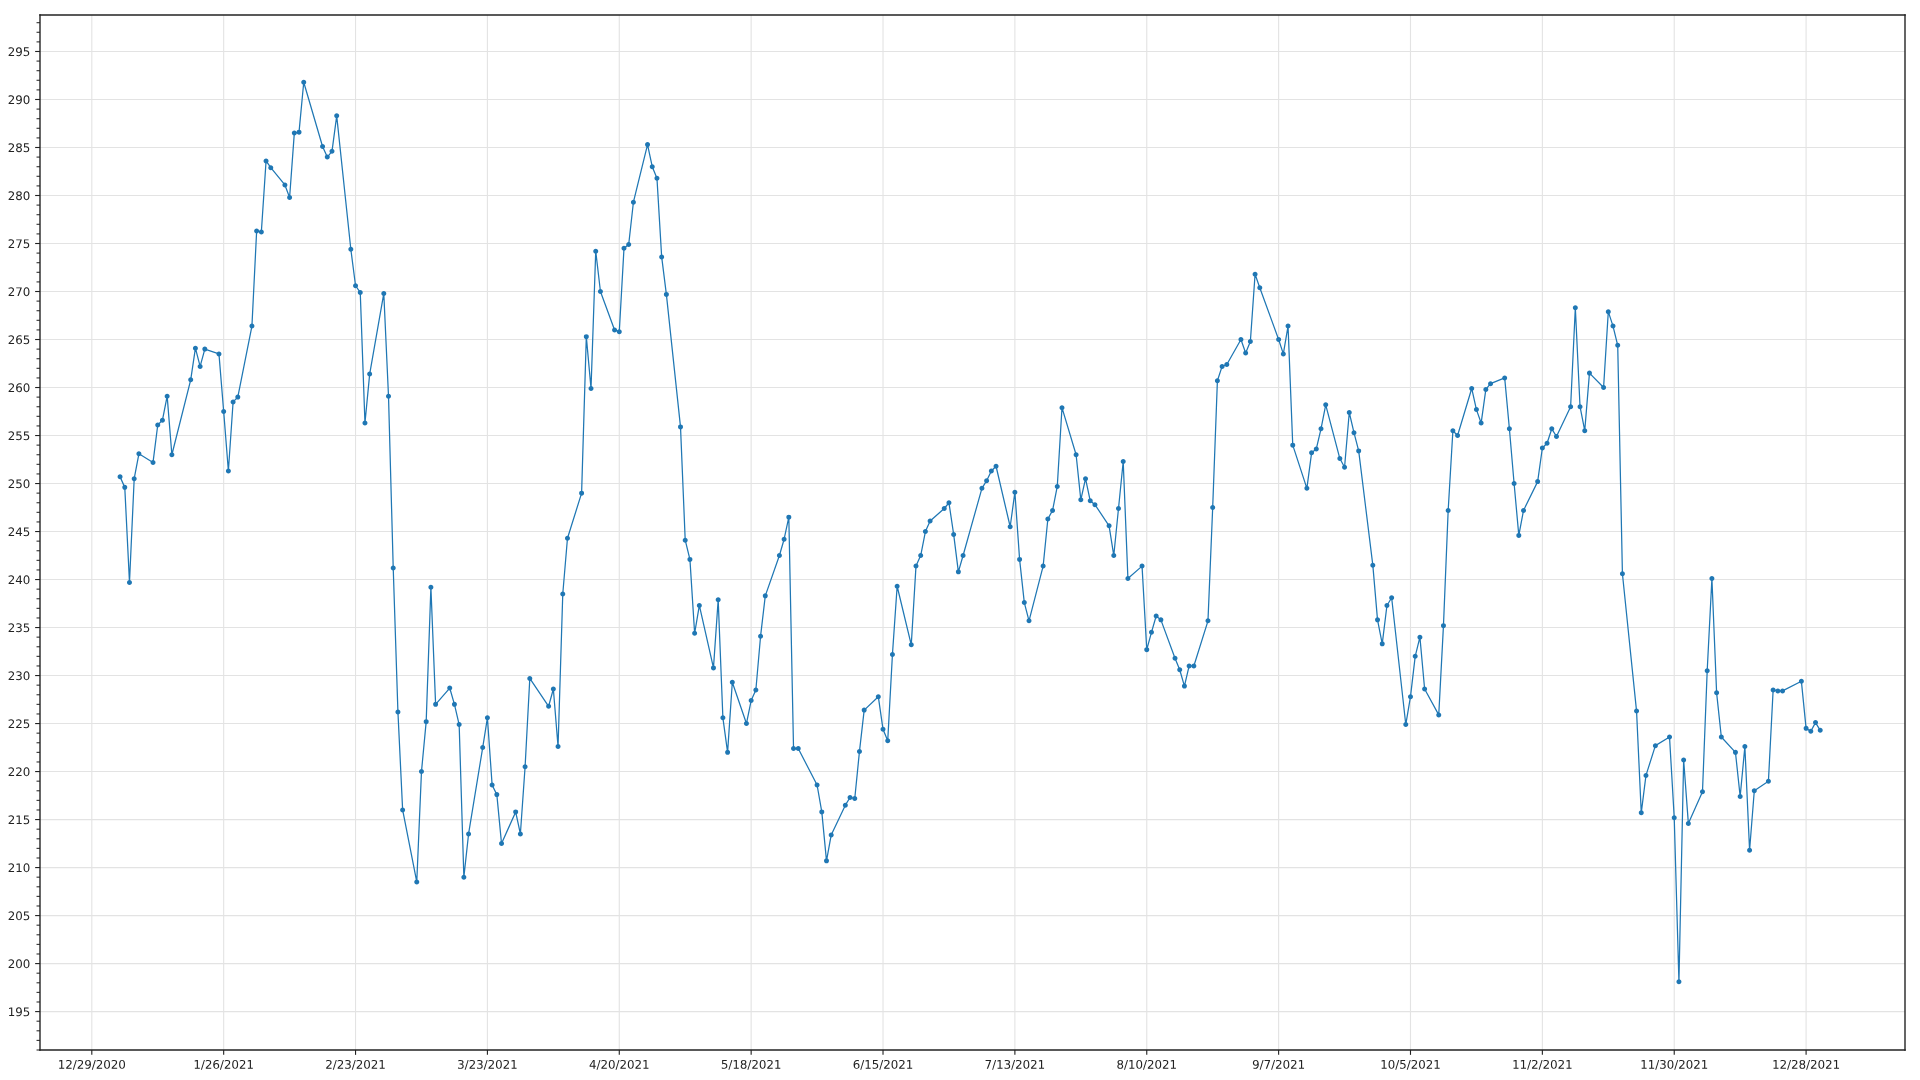 This screenshot has width=1920, height=1080. Describe the element at coordinates (19, 868) in the screenshot. I see `y-tick-label: 210` at that location.